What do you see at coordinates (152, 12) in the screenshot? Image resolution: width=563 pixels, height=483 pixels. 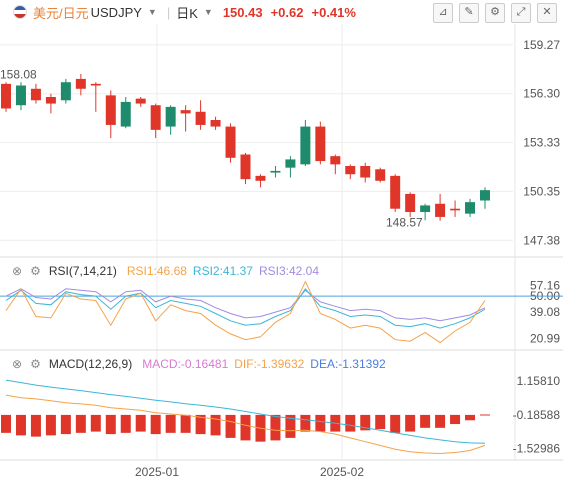 I see `symbol-dropdown-icon: ▼` at bounding box center [152, 12].